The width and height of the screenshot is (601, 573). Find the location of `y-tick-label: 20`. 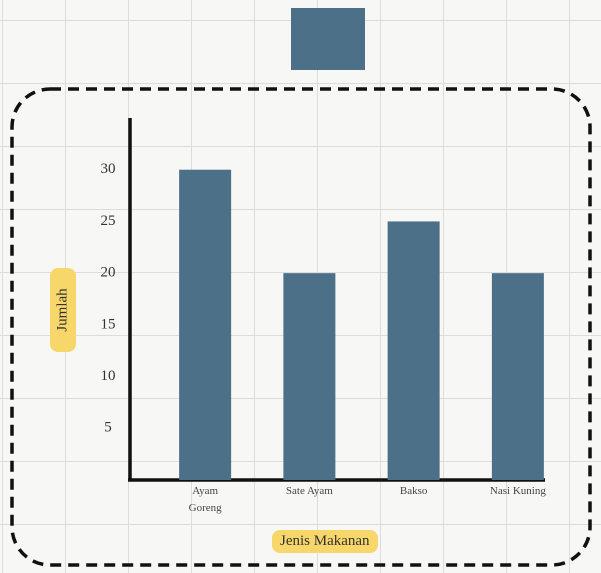

y-tick-label: 20 is located at coordinates (108, 273).